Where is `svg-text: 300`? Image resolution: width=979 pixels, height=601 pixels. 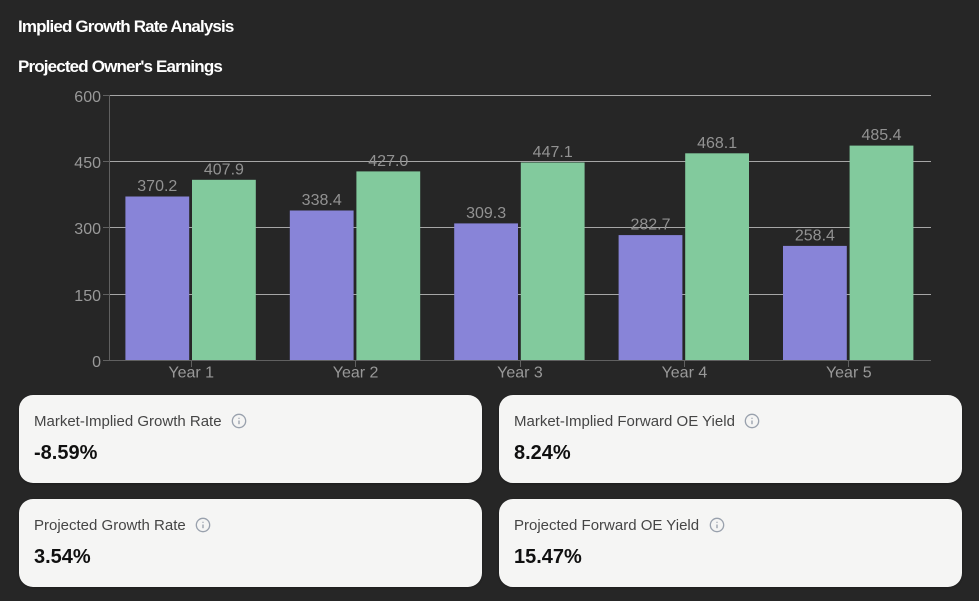 svg-text: 300 is located at coordinates (87, 229).